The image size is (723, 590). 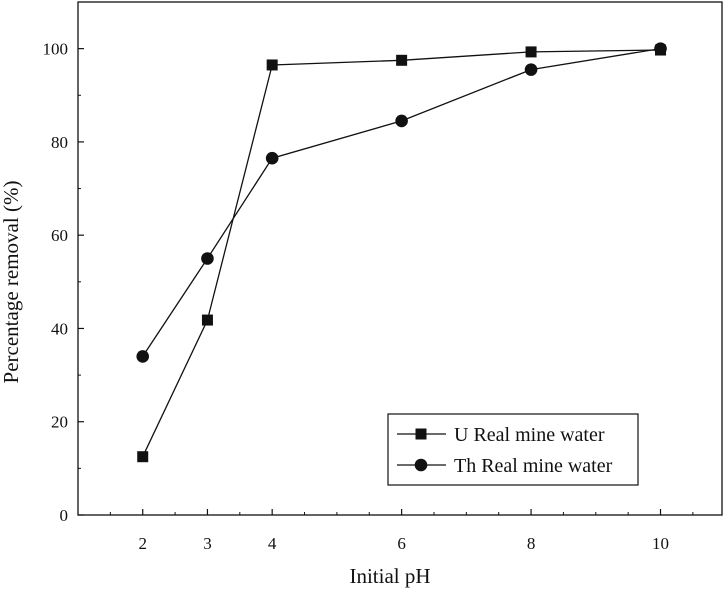 I want to click on y-tick-label: 0, so click(x=64, y=515).